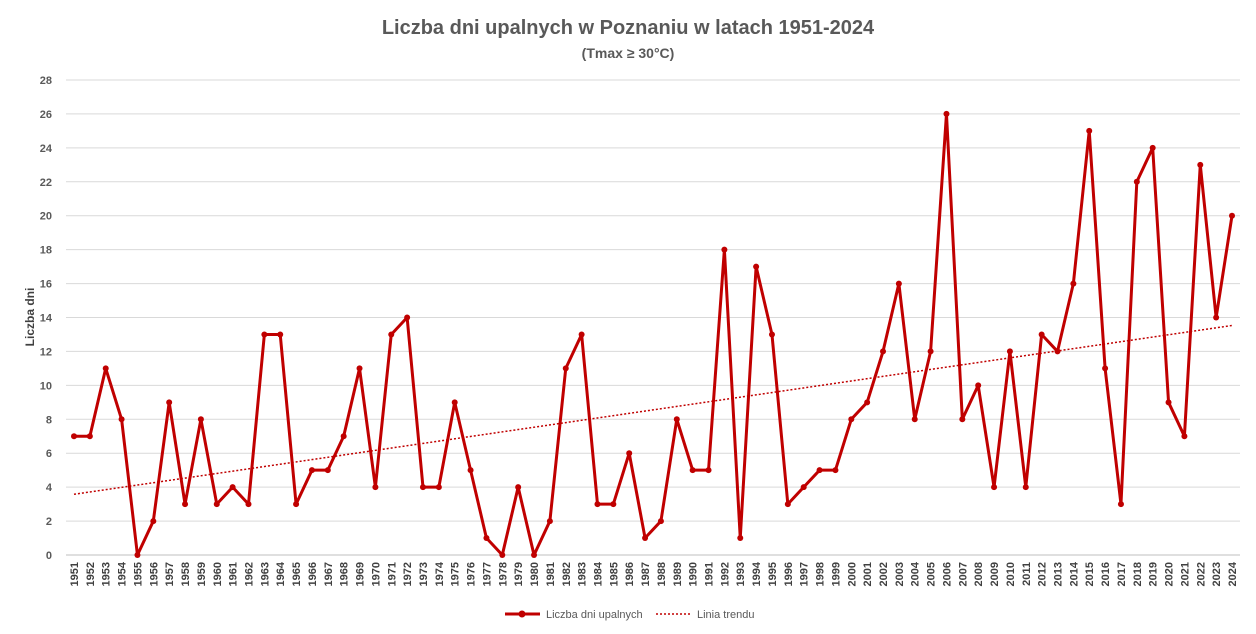 The width and height of the screenshot is (1256, 634). Describe the element at coordinates (392, 574) in the screenshot. I see `x-tick-label: 1971` at that location.